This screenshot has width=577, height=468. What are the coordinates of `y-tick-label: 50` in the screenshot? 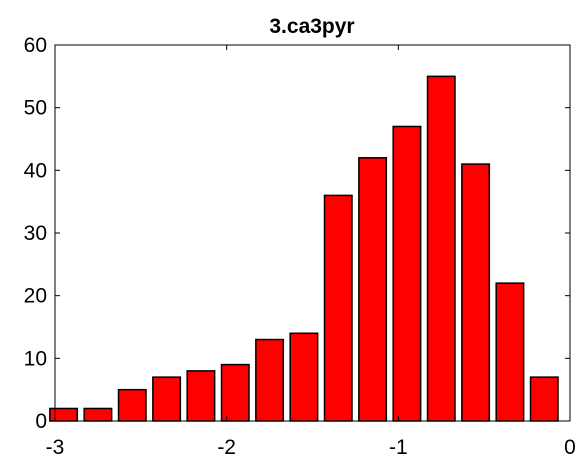 It's located at (35, 108).